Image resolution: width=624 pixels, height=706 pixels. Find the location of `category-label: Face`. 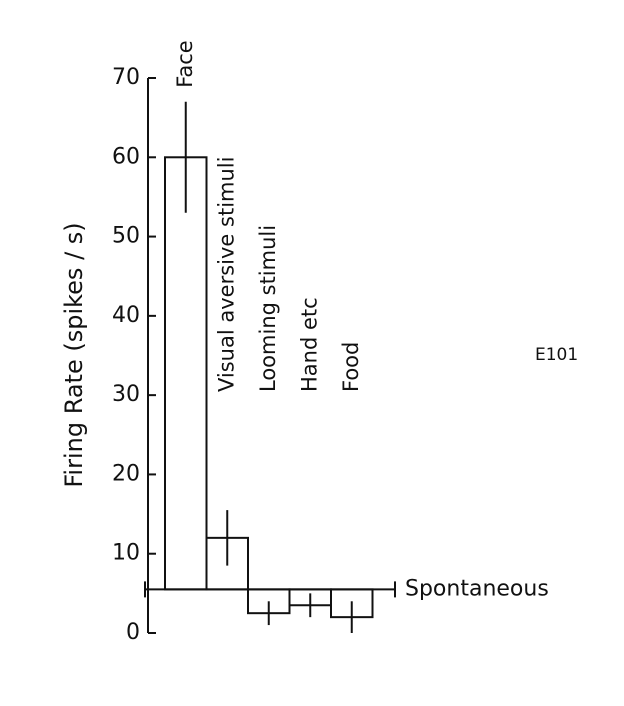

category-label: Face is located at coordinates (185, 64).